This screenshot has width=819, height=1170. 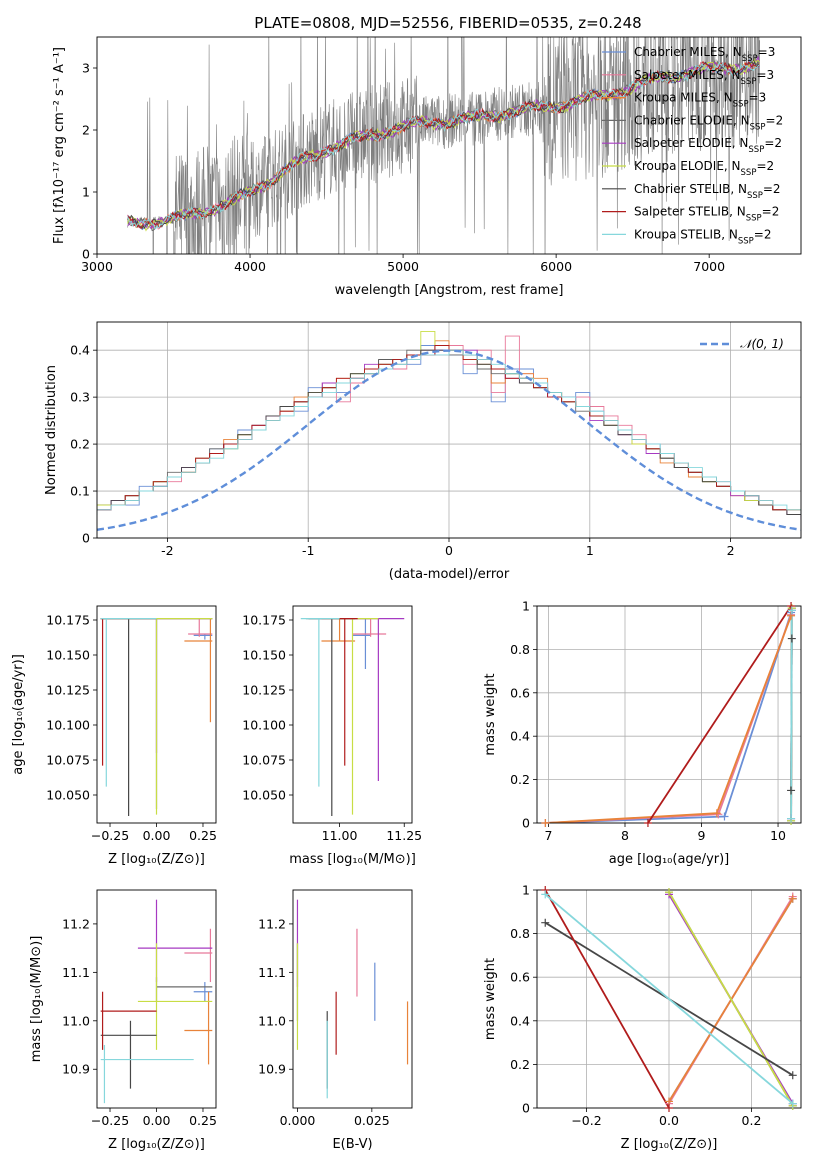 I want to click on x-tick-label: 3000, so click(x=97, y=266).